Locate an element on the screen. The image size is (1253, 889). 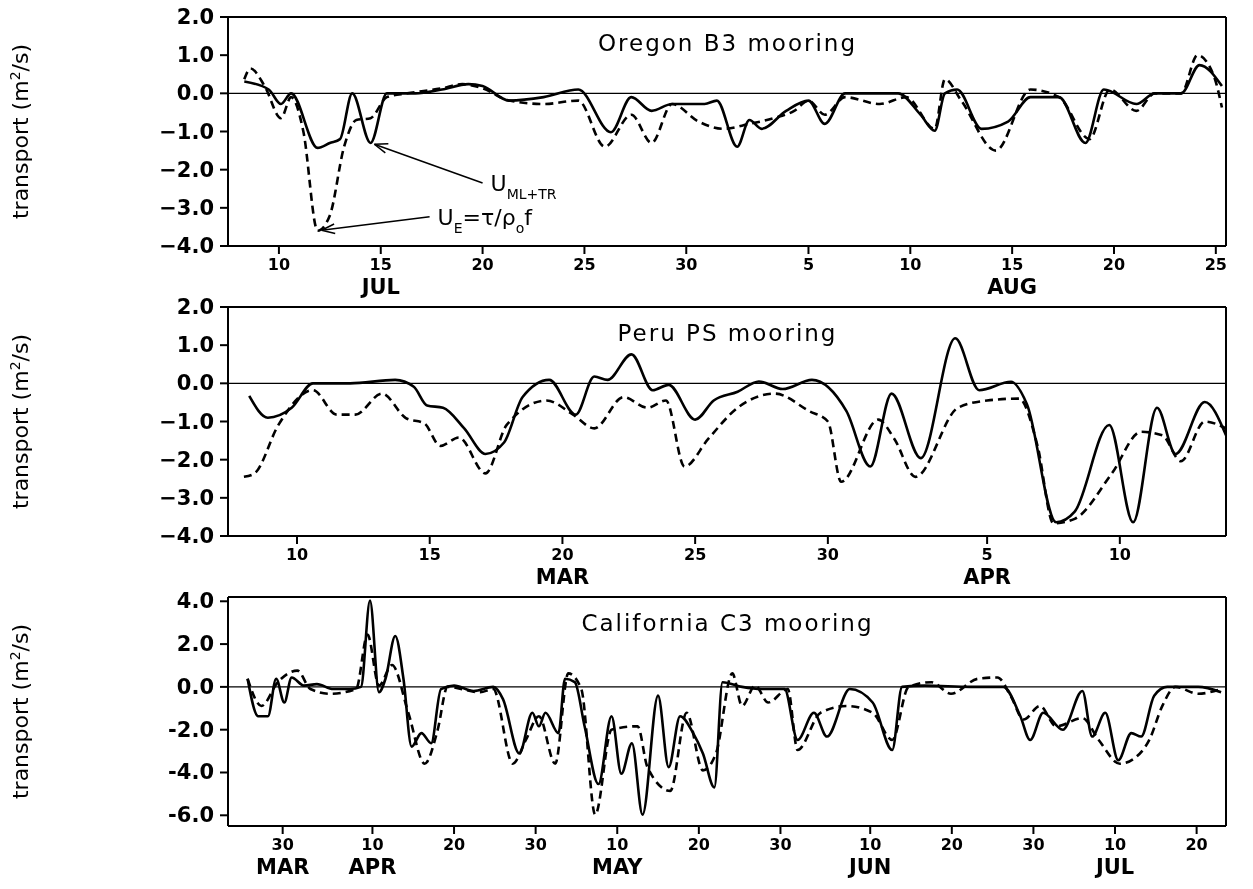
x-tick-label: 5 is located at coordinates (808, 264).